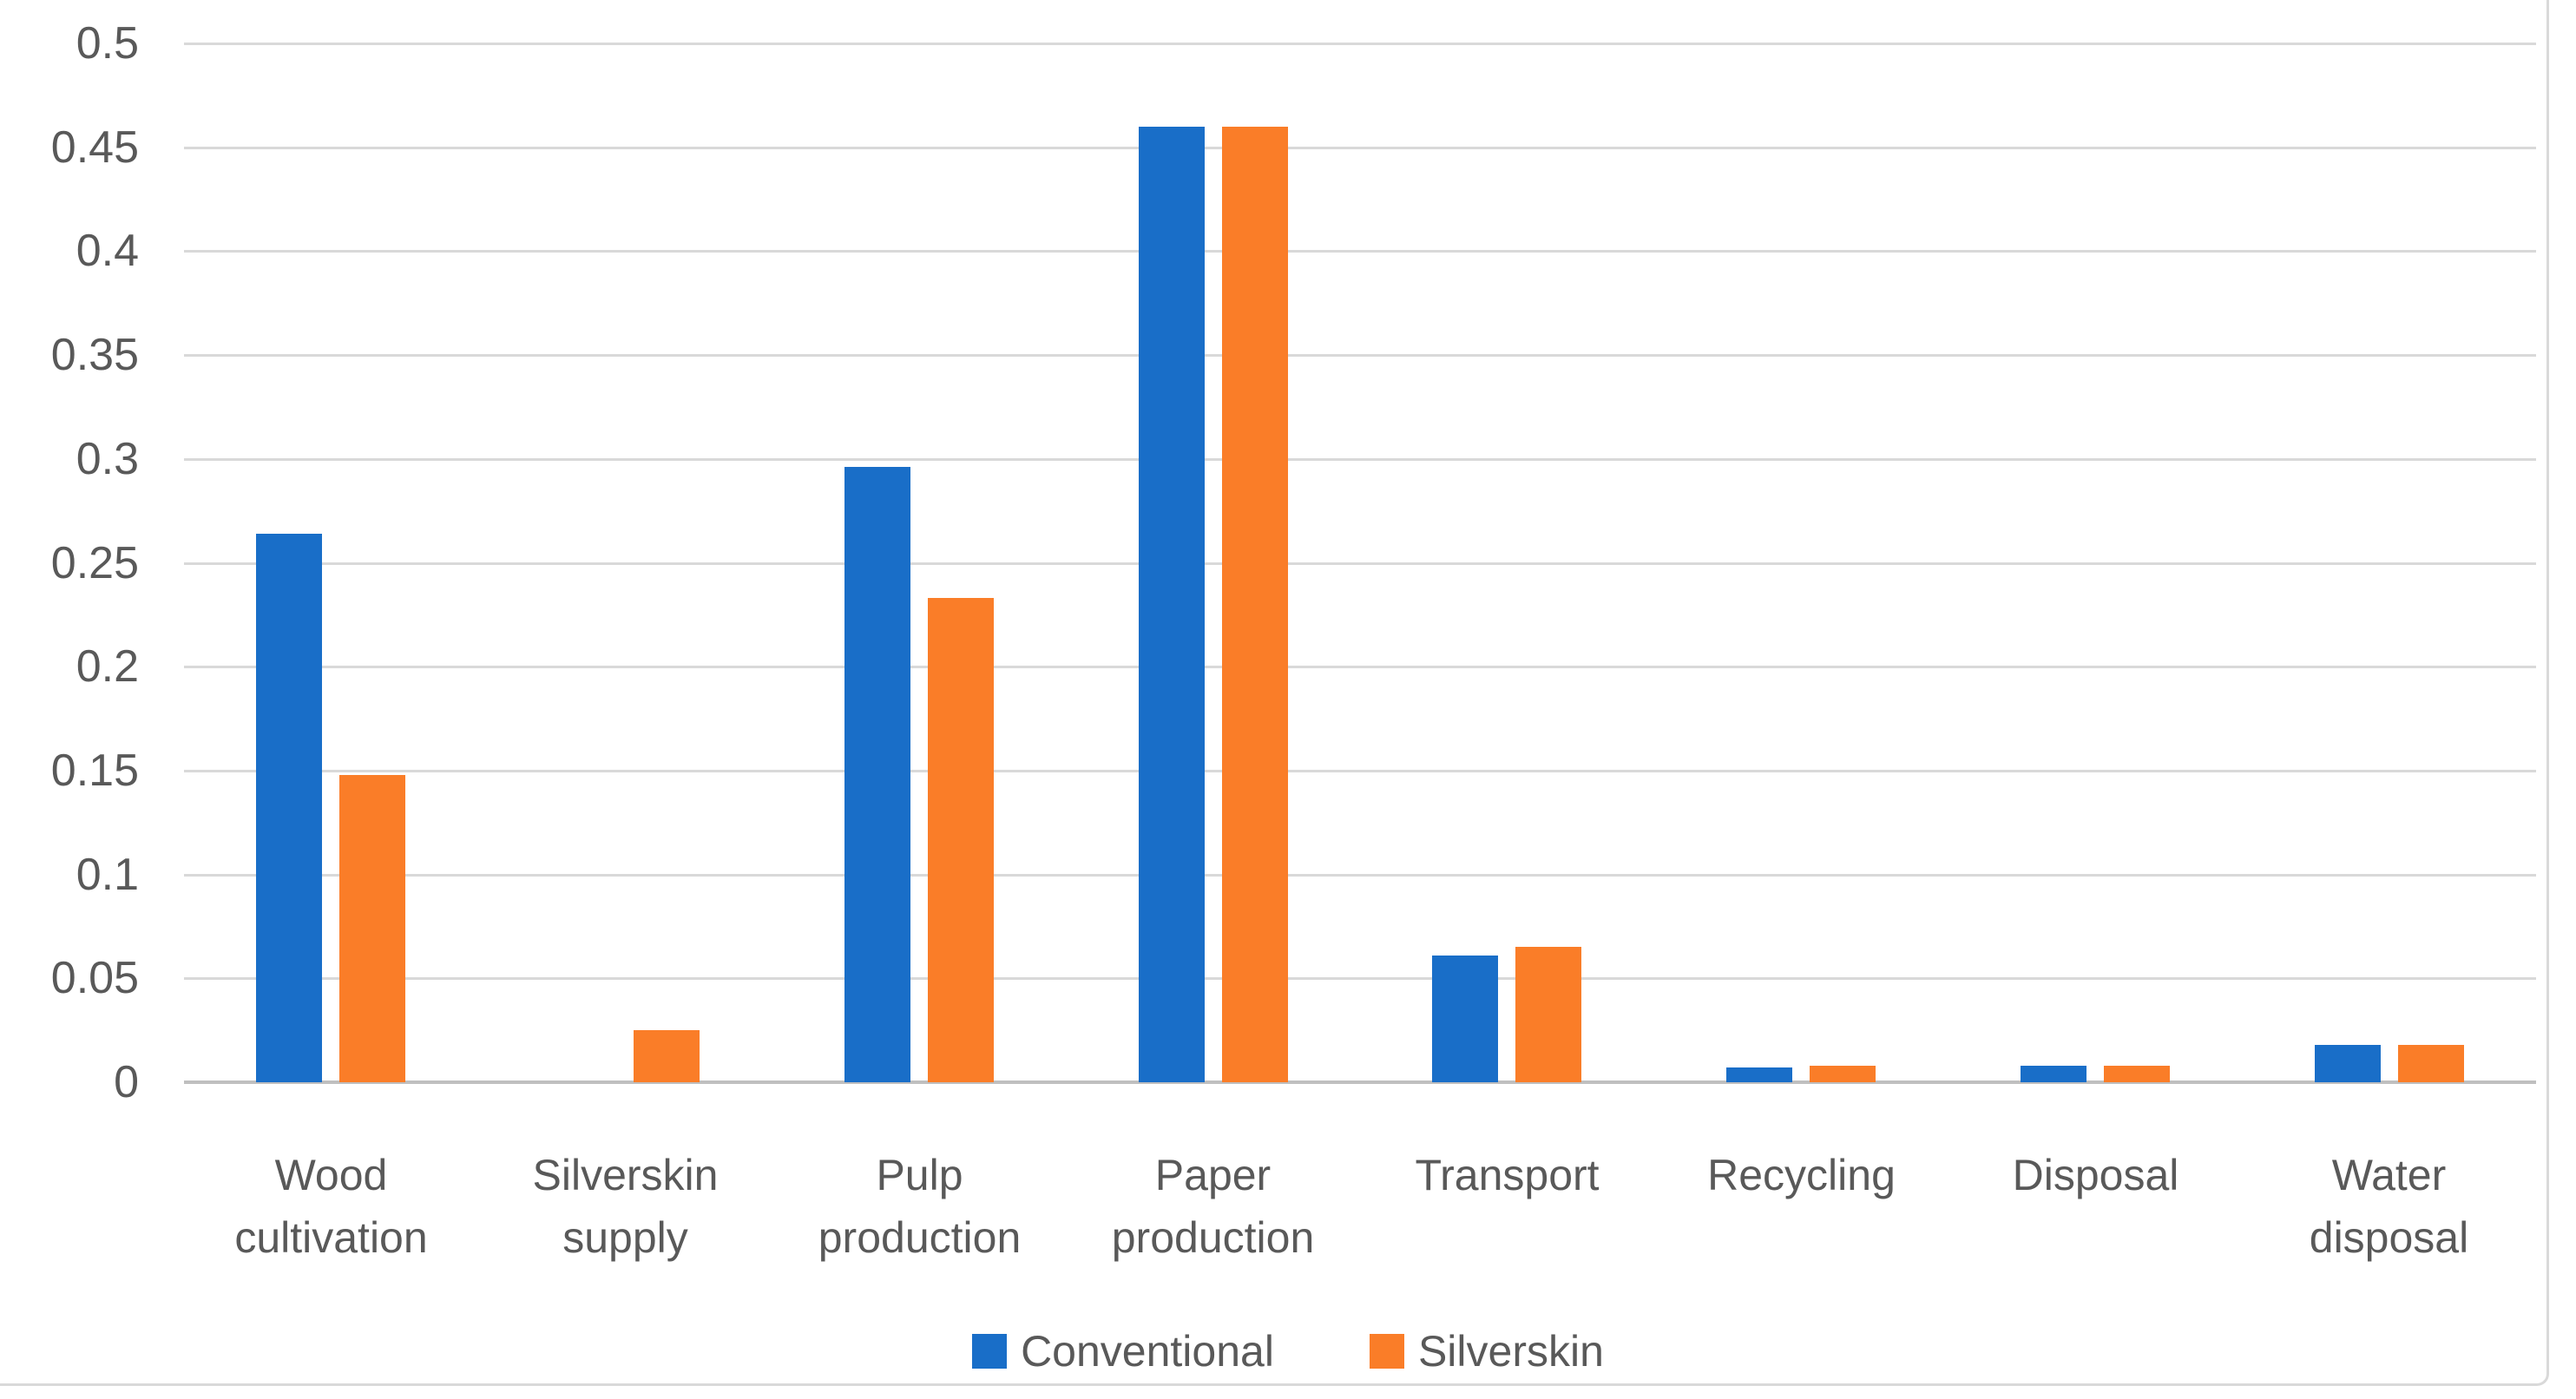 The image size is (2576, 1399). I want to click on y-tick-label: 0.35, so click(95, 355).